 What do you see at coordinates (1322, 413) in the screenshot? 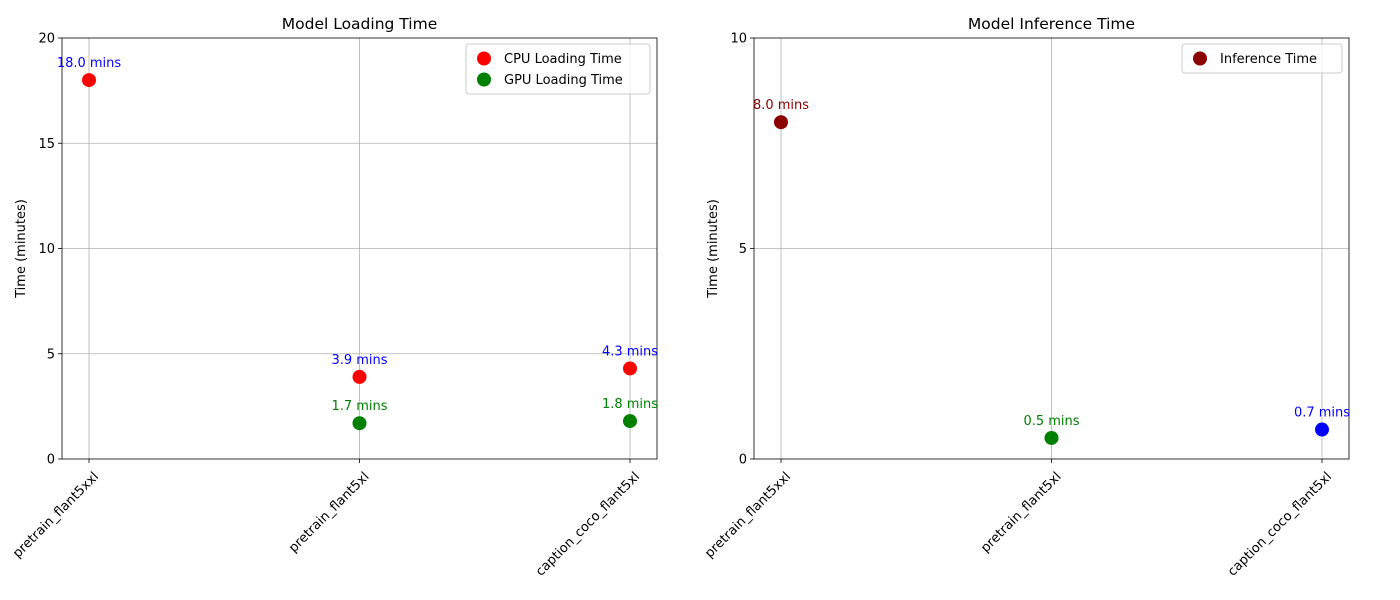
I see `data-label: 0.7 mins` at bounding box center [1322, 413].